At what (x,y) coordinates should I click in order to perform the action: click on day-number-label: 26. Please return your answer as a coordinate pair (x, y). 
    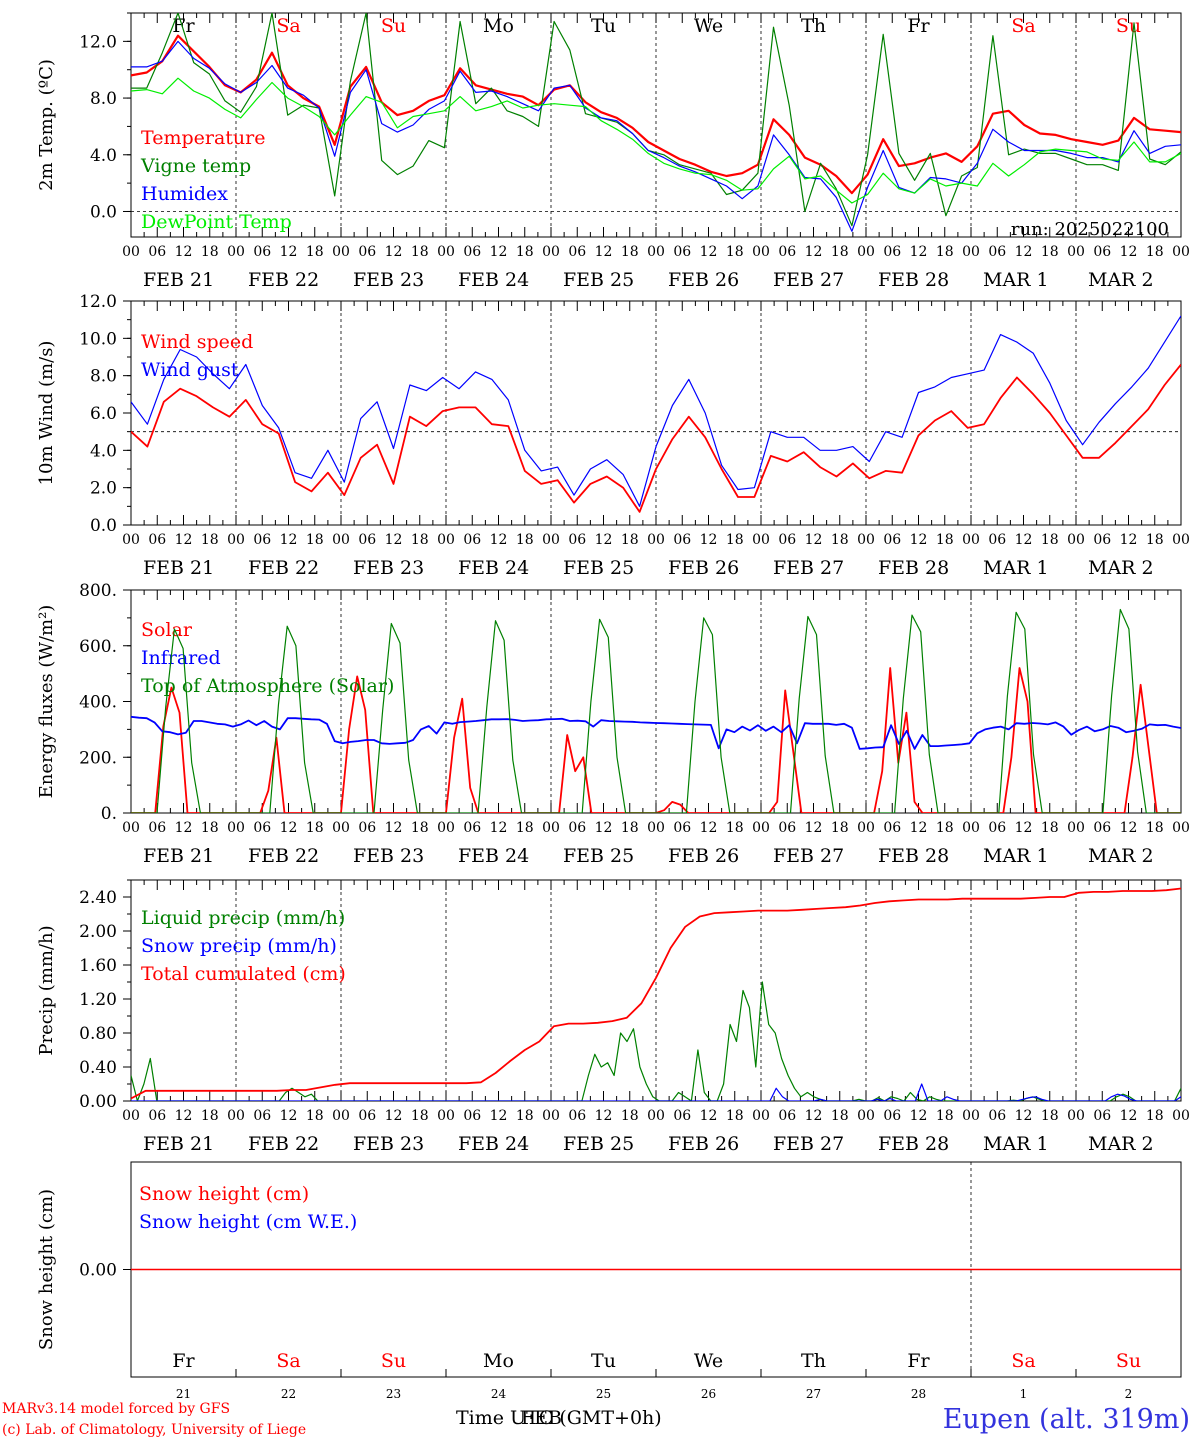
    Looking at the image, I should click on (708, 1394).